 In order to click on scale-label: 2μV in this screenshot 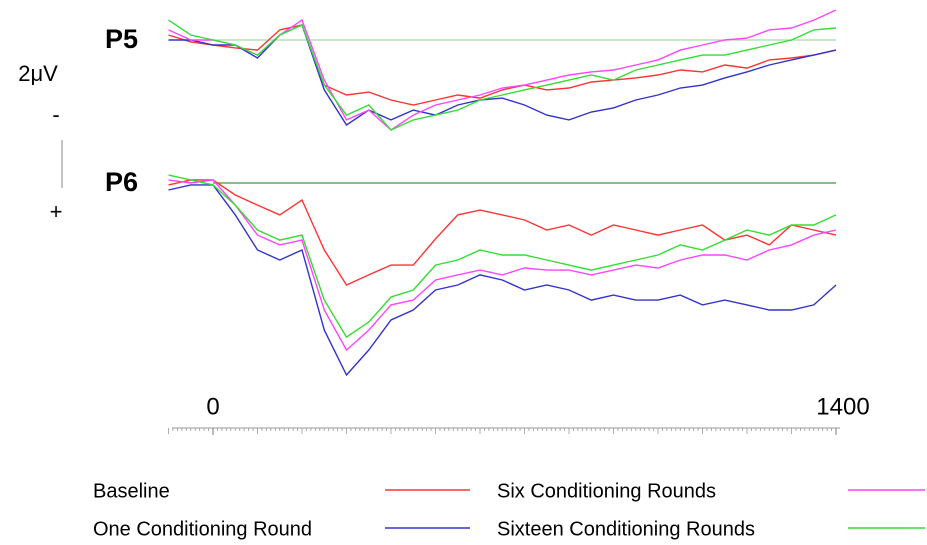, I will do `click(38, 73)`.